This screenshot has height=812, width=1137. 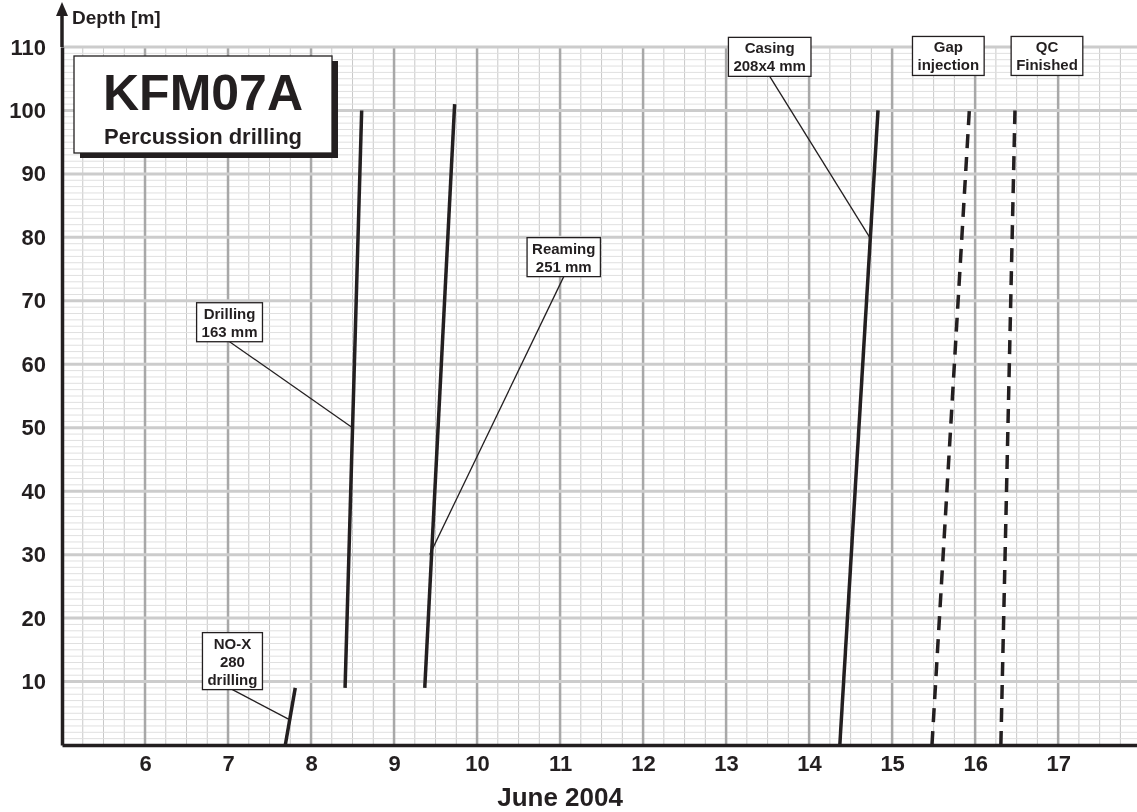 What do you see at coordinates (203, 136) in the screenshot?
I see `text: Percussion drilling` at bounding box center [203, 136].